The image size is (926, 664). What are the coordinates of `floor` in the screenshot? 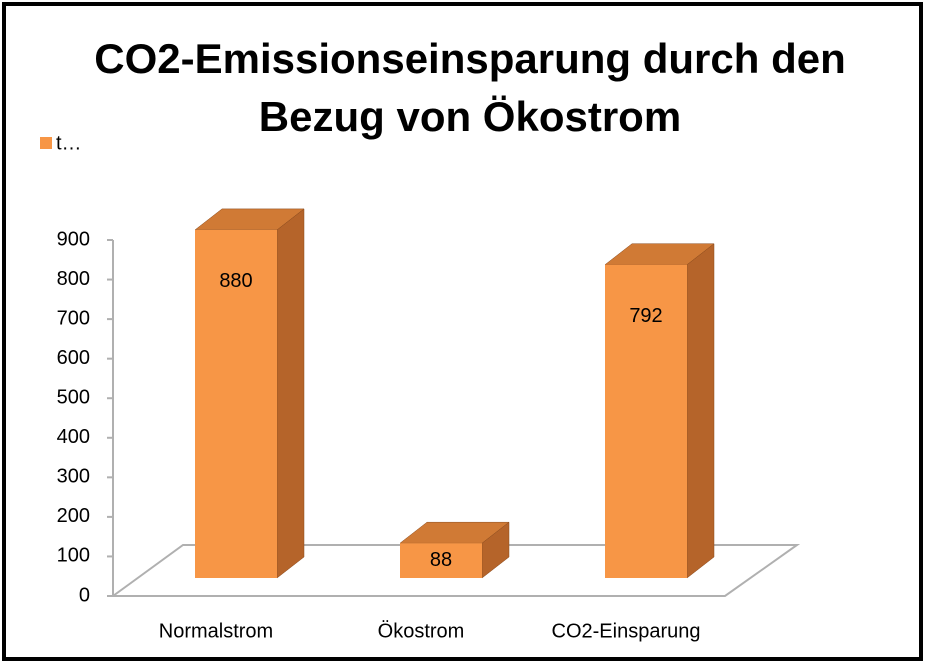 It's located at (455, 570).